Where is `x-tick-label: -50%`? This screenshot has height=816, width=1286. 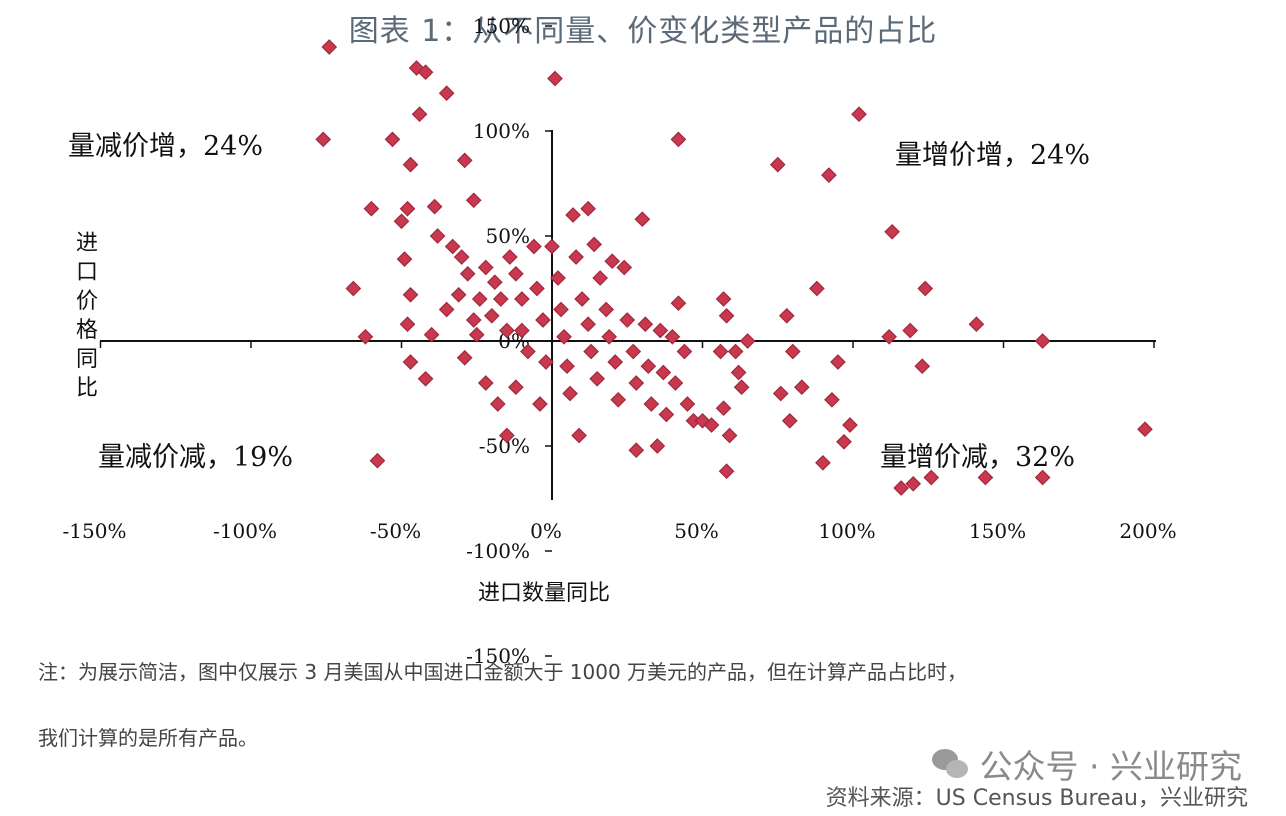
x-tick-label: -50% is located at coordinates (395, 531).